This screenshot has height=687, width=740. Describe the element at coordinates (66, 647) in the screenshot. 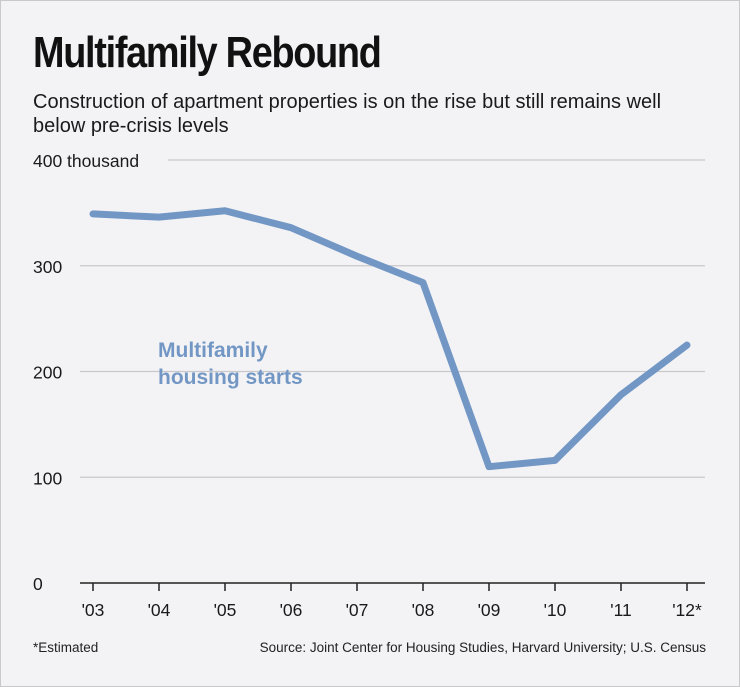

I see `footnote: *Estimated` at that location.